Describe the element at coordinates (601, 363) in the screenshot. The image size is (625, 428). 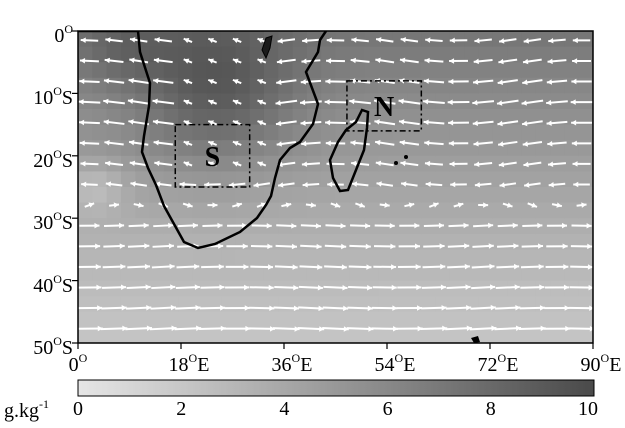
I see `x-tick-label: 90OE` at that location.